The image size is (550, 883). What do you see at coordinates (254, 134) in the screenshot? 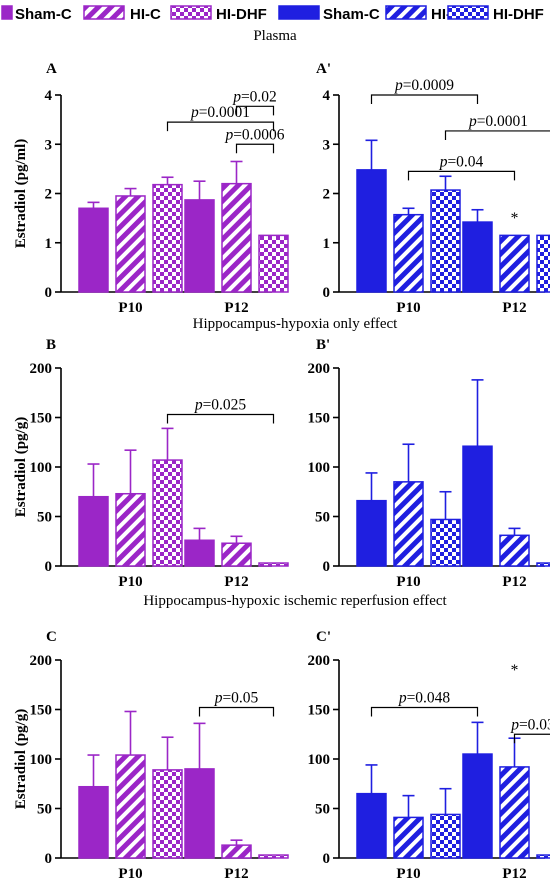
I see `p-value-label: p=0.0006` at bounding box center [254, 134].